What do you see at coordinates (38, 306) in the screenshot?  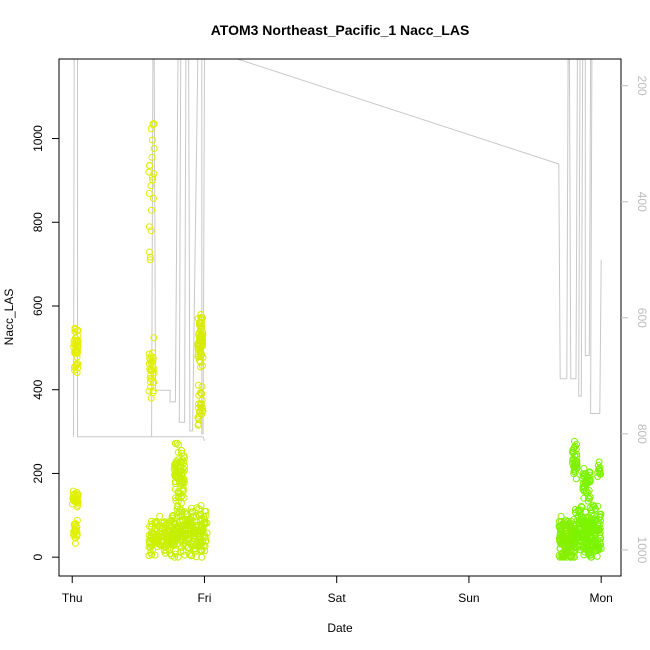 I see `y-tick-label: 600` at bounding box center [38, 306].